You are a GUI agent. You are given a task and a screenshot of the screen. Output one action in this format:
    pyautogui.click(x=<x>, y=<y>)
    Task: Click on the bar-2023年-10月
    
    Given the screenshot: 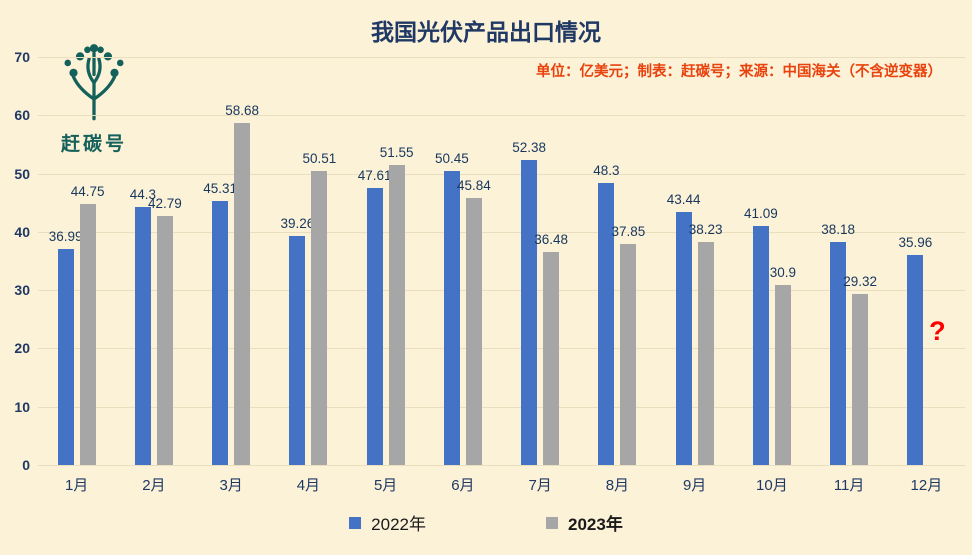 What is the action you would take?
    pyautogui.click(x=782, y=374)
    